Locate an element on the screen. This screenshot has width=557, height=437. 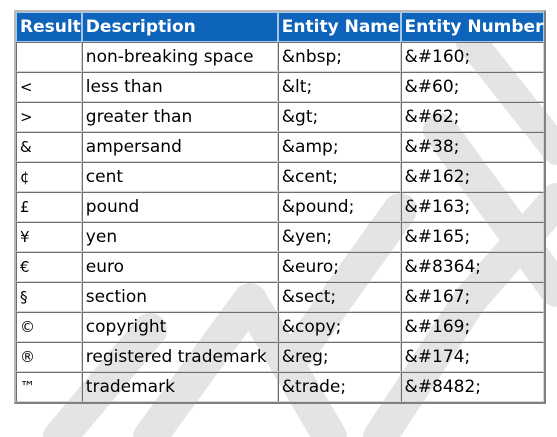
entity-number-cell: &#8364; is located at coordinates (472, 267).